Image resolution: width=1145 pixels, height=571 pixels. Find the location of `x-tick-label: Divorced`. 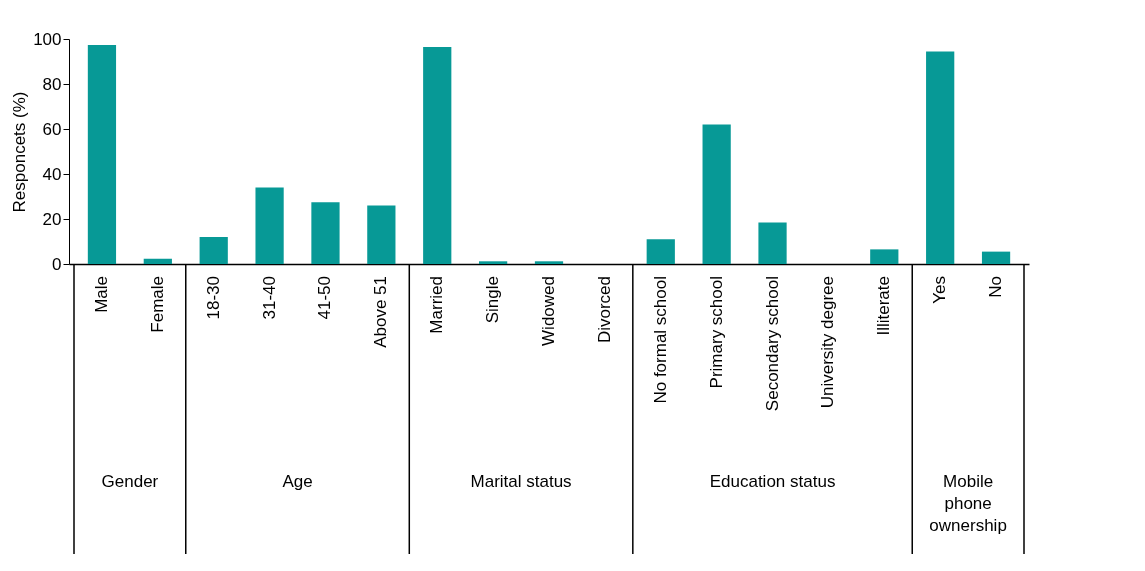

x-tick-label: Divorced is located at coordinates (604, 310).